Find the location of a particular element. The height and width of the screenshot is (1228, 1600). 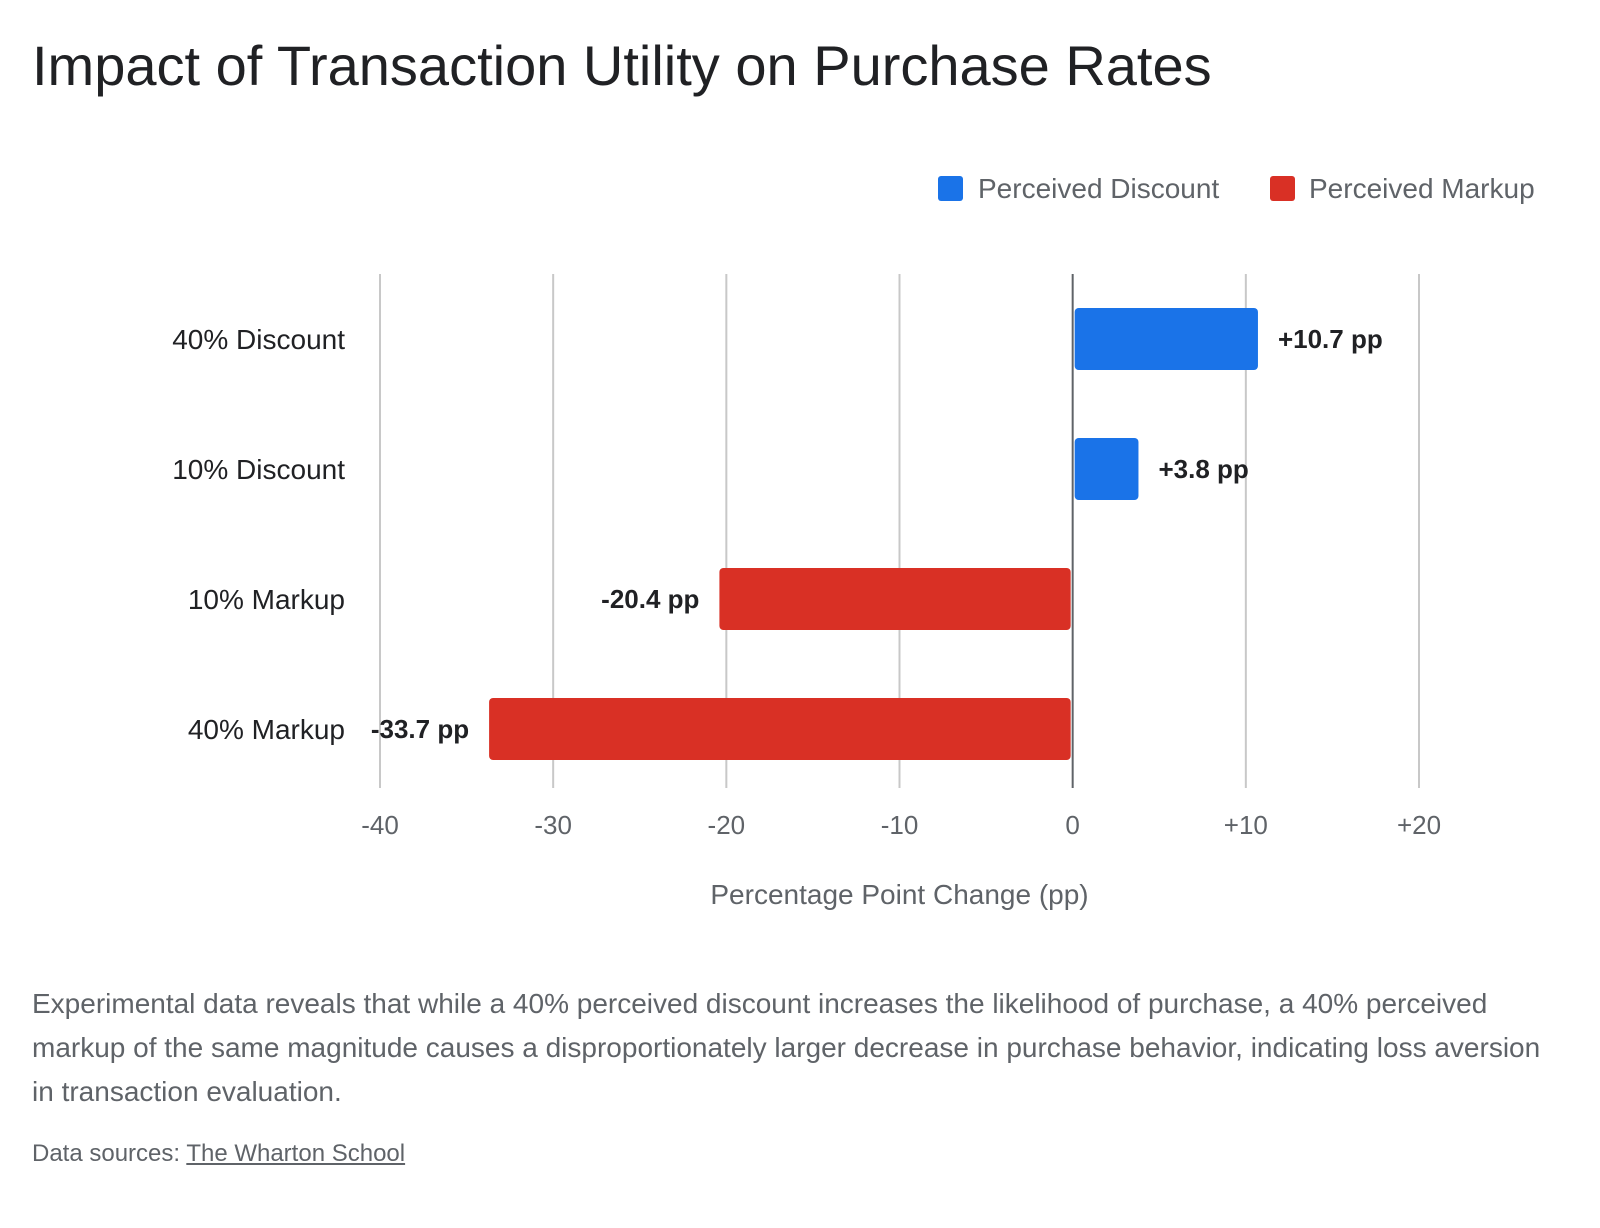

category-label: 10% Markup is located at coordinates (266, 599).